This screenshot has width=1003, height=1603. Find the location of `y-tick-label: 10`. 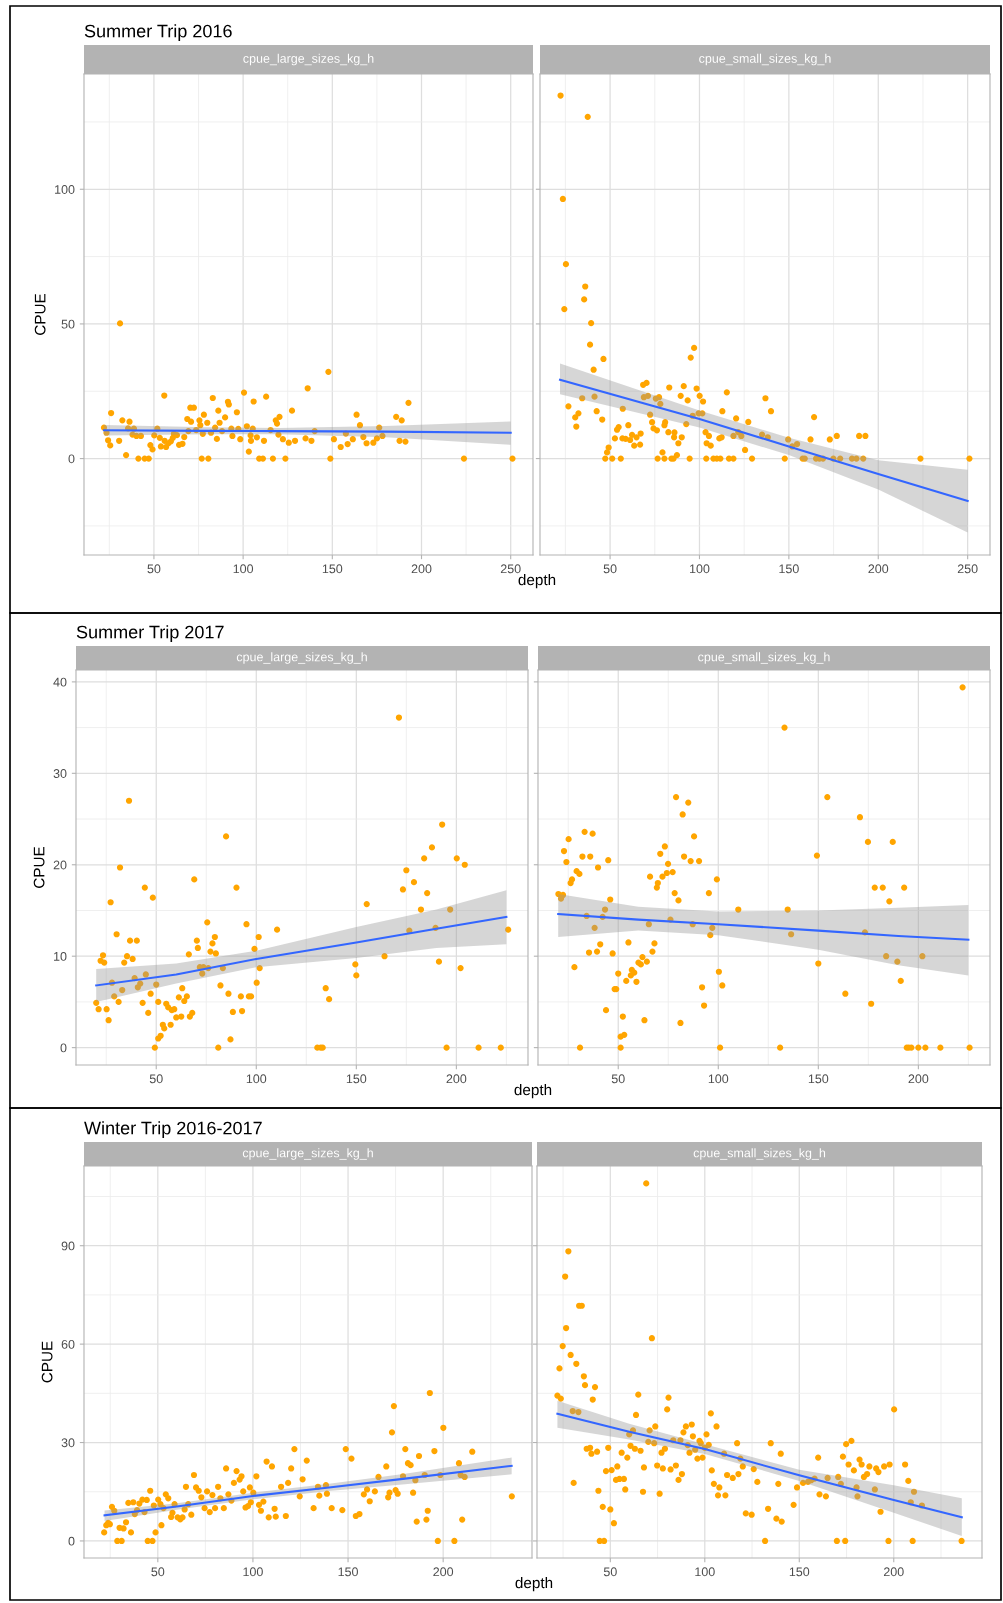

y-tick-label: 10 is located at coordinates (60, 956).